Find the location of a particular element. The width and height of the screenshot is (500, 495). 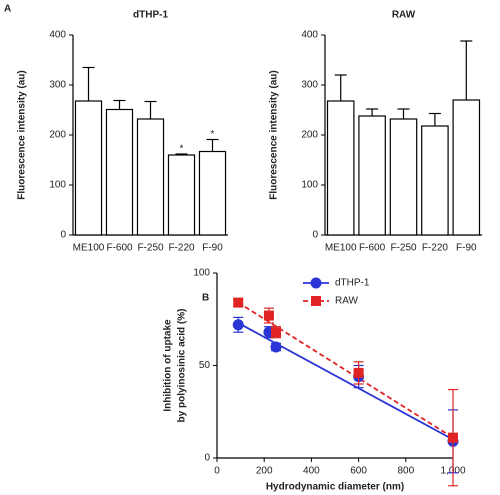

x-tick-label: 600 is located at coordinates (358, 471).